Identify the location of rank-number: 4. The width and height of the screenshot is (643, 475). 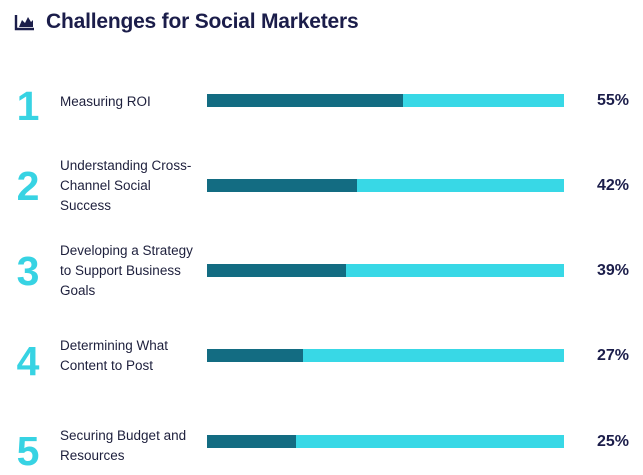
(28, 361).